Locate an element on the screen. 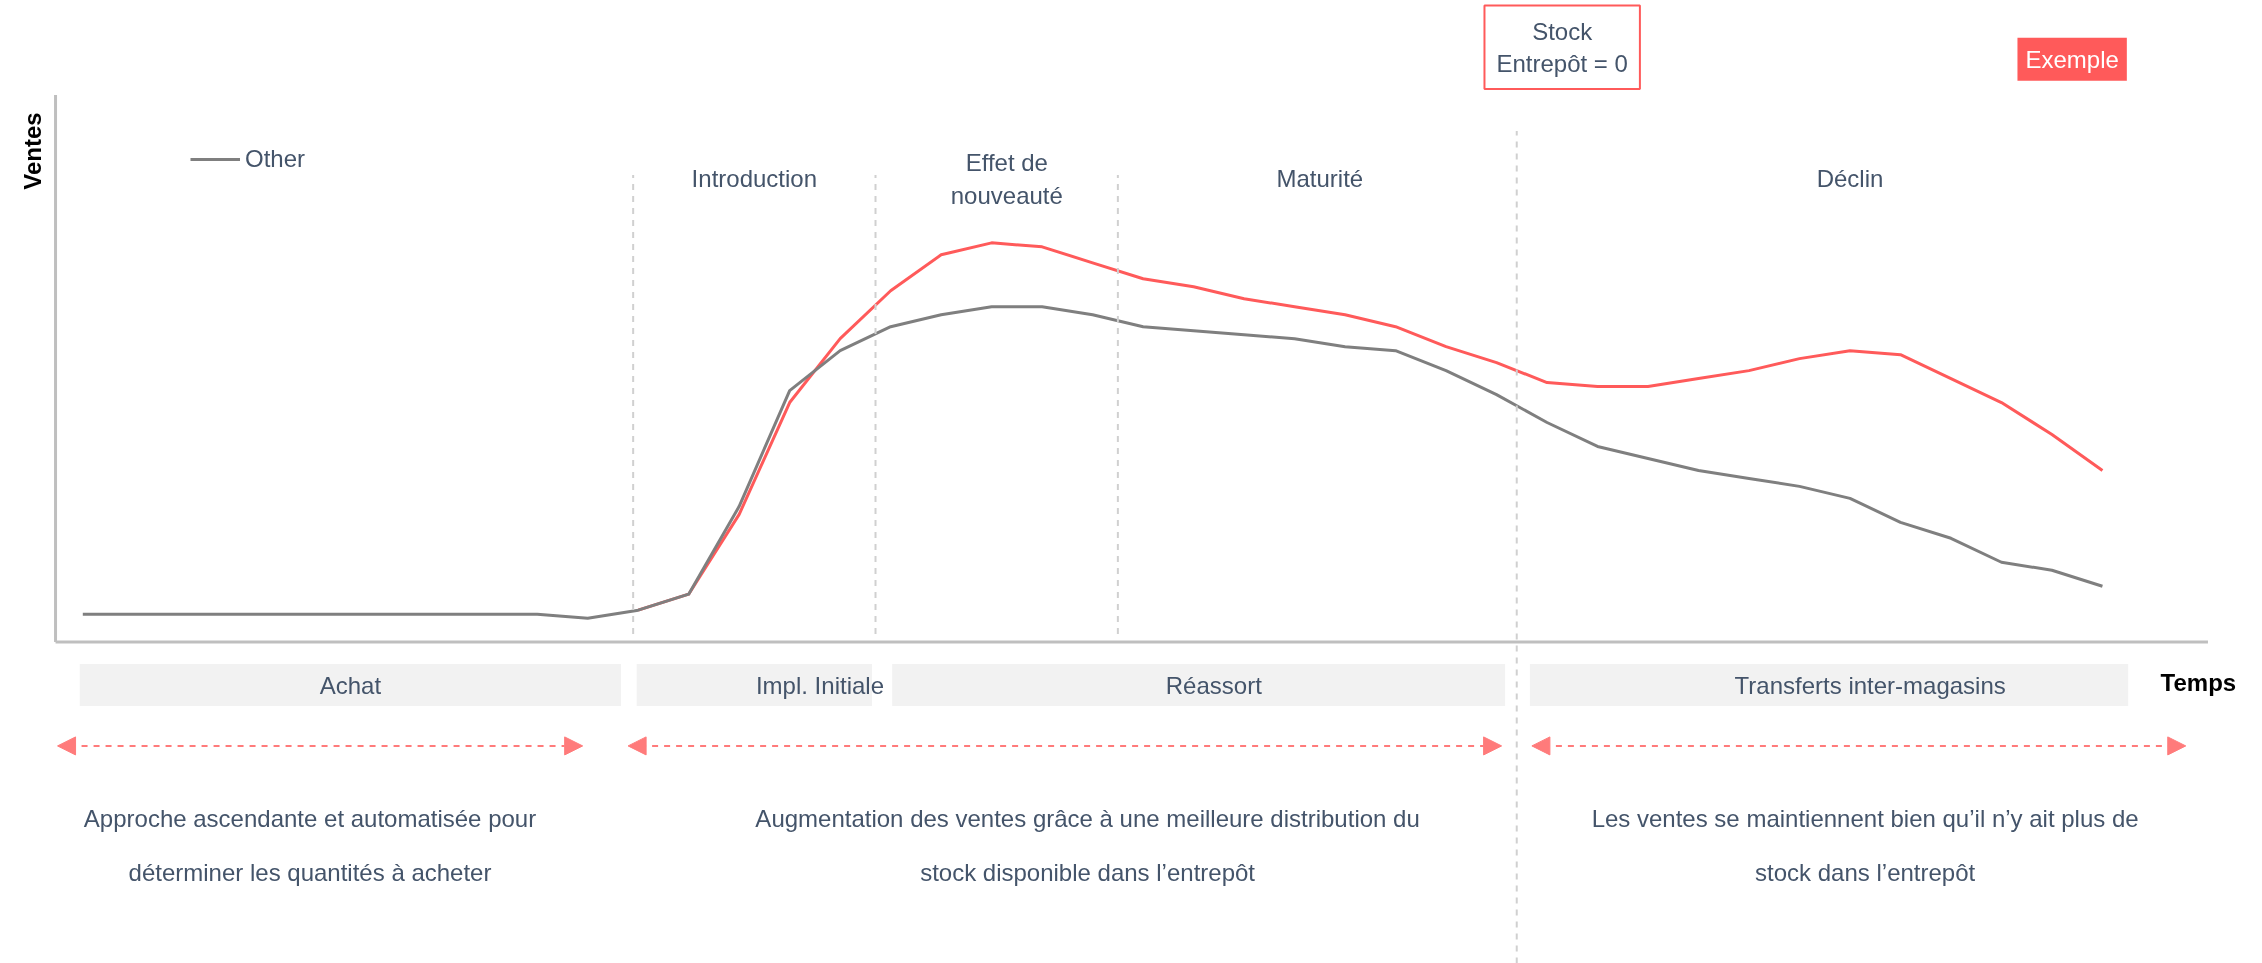 This screenshot has width=2262, height=963. text: Approche ascendante et automatisée pour déterminer les quantités à acheter is located at coordinates (310, 846).